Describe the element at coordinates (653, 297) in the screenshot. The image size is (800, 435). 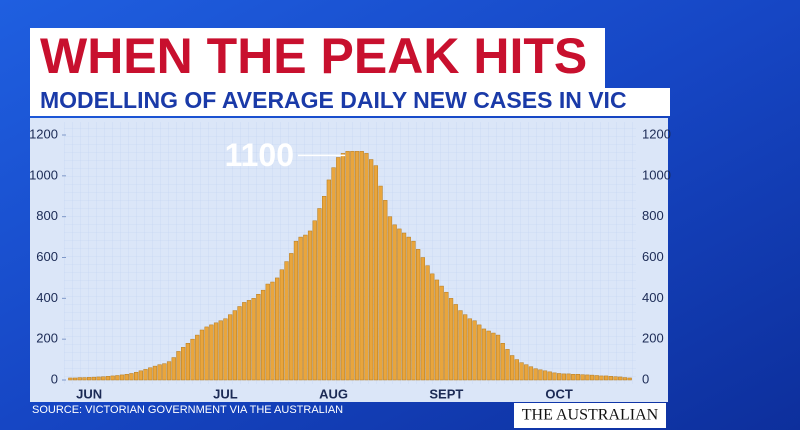
I see `y2-tick-label: 400` at that location.